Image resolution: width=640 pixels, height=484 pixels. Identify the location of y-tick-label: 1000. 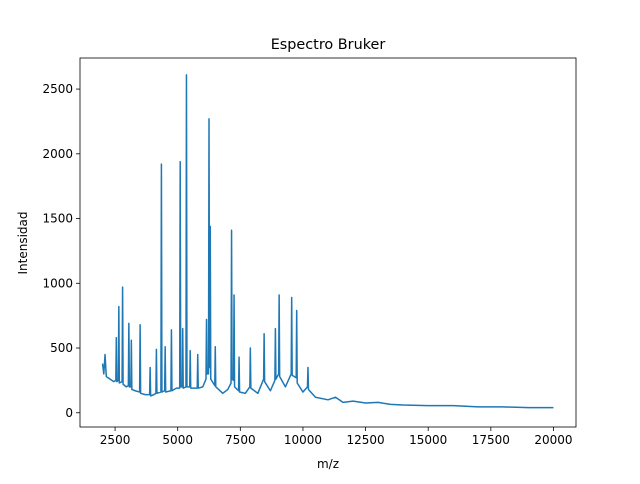
(57, 283).